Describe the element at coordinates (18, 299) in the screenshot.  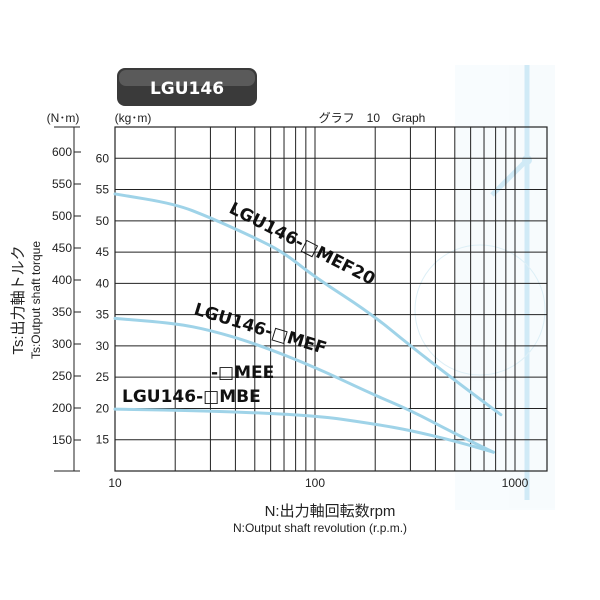
I see `y-axis-title: Ts:出力軸トルク` at that location.